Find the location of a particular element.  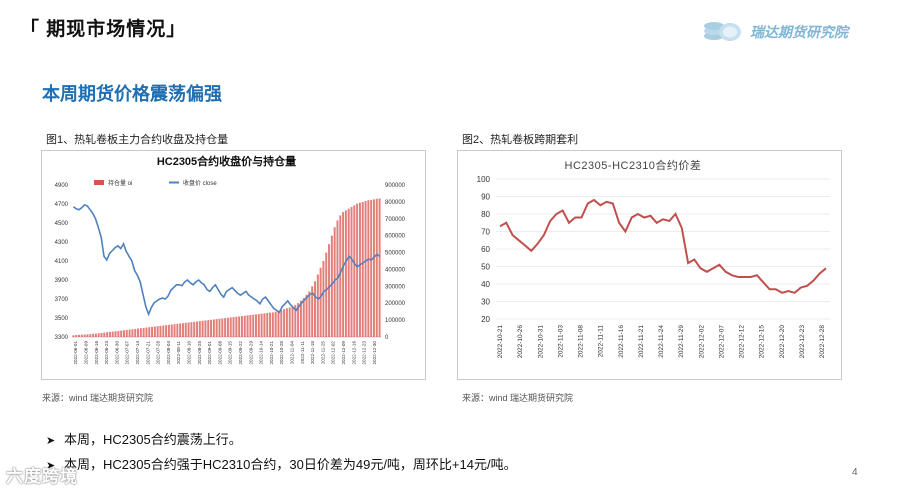

x-tick: 2022-11-24 is located at coordinates (661, 341).